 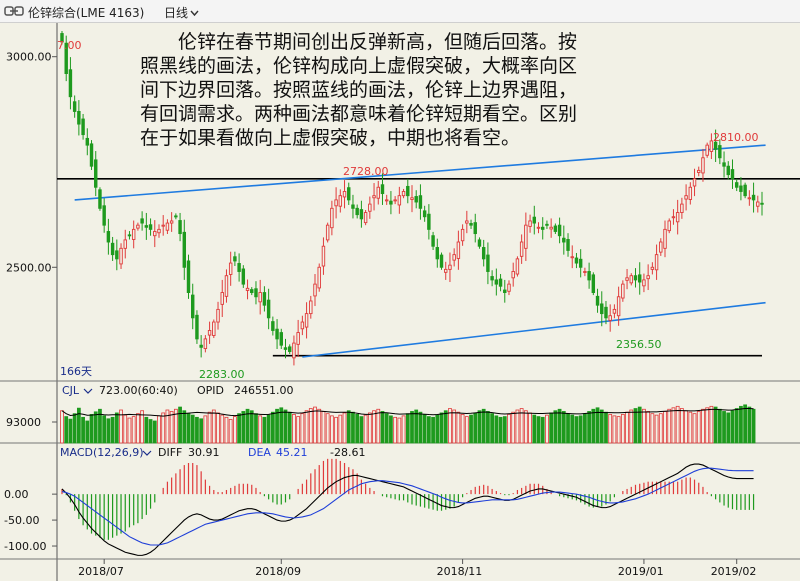 I want to click on period-count: 166天, so click(x=76, y=371).